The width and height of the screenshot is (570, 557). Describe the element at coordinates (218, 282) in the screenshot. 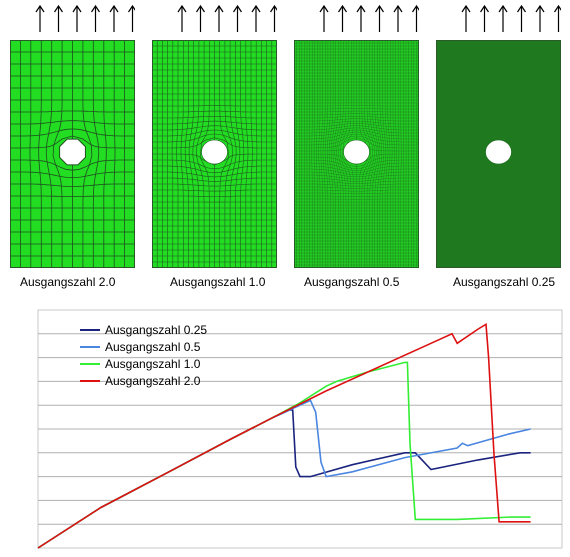

I see `mesh-label-2: Ausgangszahl 1.0` at that location.